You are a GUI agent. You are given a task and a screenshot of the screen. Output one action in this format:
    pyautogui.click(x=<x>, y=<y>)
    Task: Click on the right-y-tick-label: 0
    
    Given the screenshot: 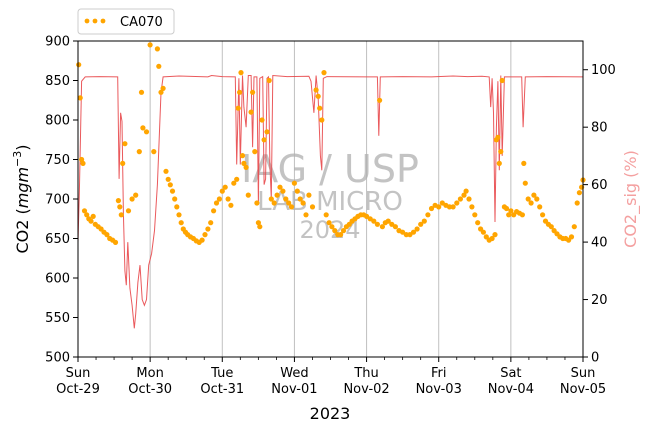 What is the action you would take?
    pyautogui.click(x=595, y=358)
    